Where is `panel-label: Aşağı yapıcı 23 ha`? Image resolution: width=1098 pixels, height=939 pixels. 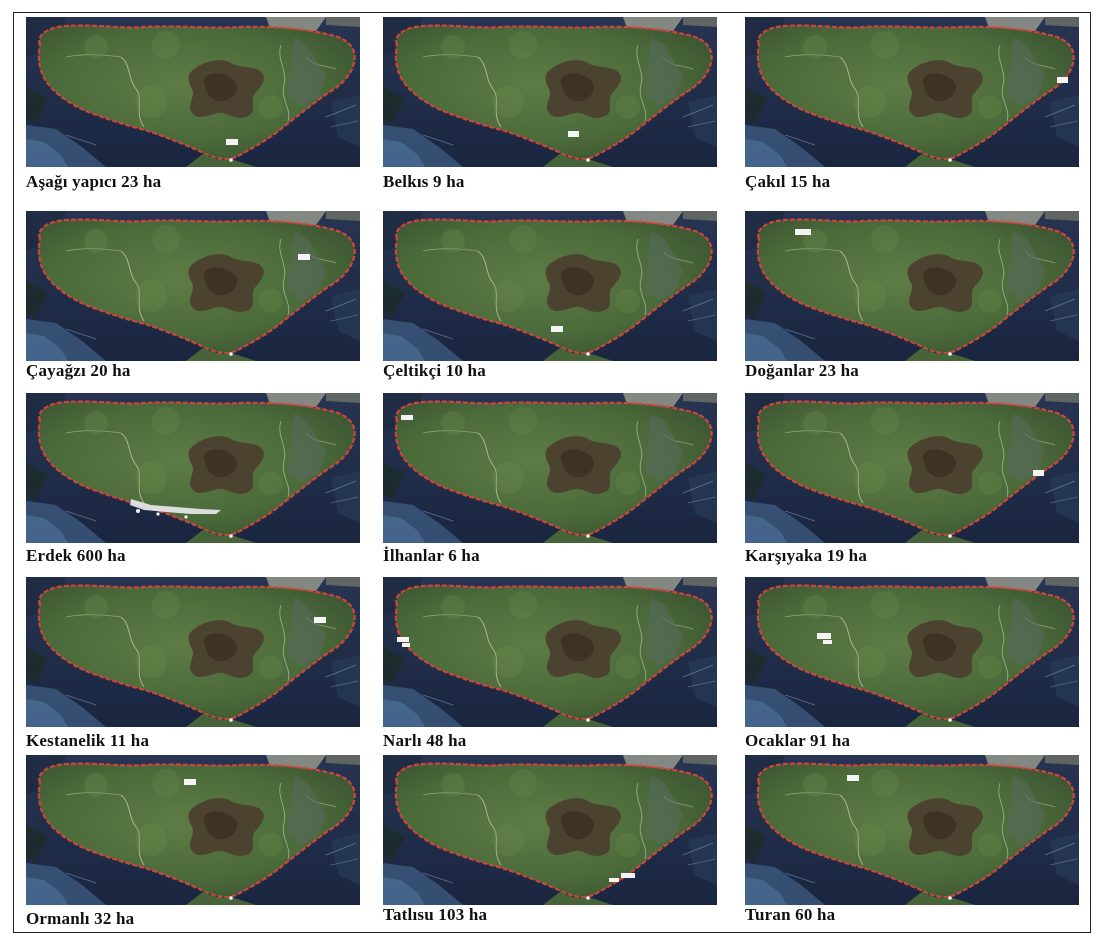 panel-label: Aşağı yapıcı 23 ha is located at coordinates (94, 181).